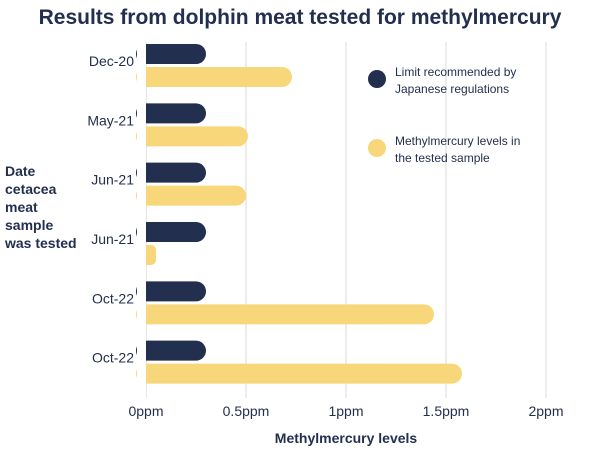  What do you see at coordinates (145, 411) in the screenshot?
I see `x-tick-label: 0ppm` at bounding box center [145, 411].